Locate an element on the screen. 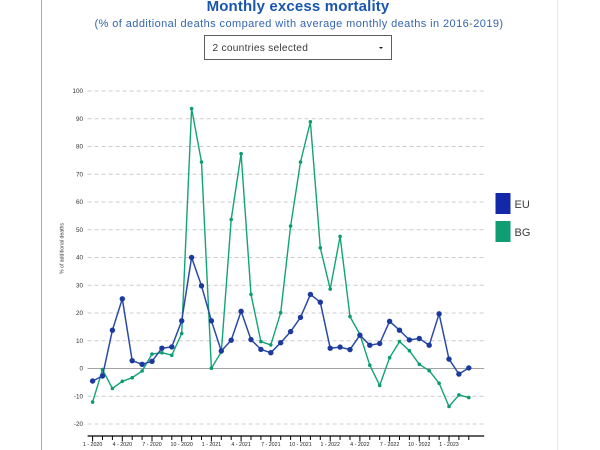 The image size is (600, 450). svg-text: % of additional deaths is located at coordinates (63, 248).